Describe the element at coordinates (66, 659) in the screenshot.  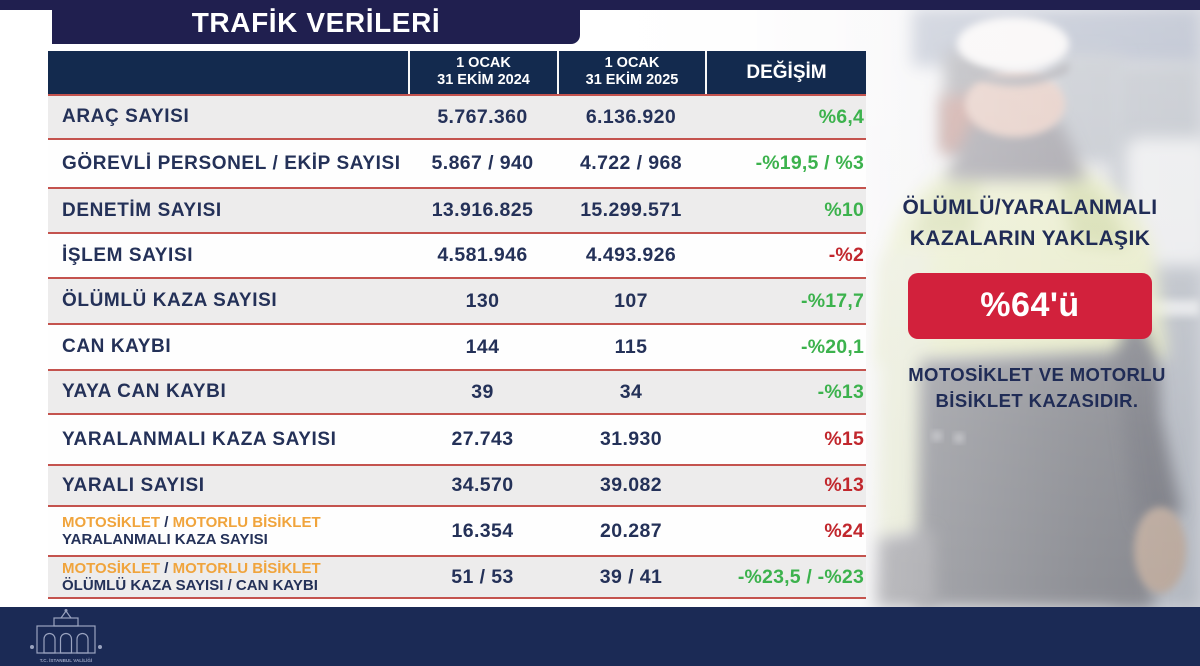
I see `svg-text: T.C. İSTANBUL VALİLİĞİ` at that location.